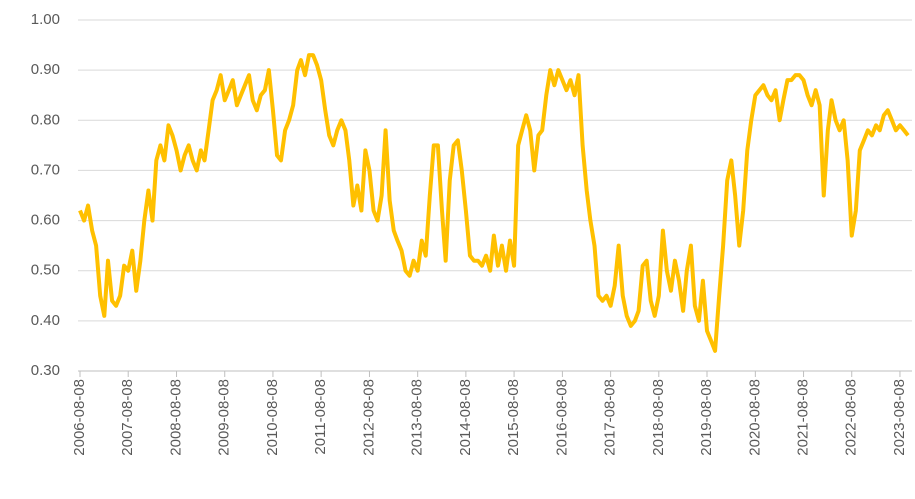 This screenshot has height=499, width=915. I want to click on x-tick-label: 2022-08-08, so click(851, 417).